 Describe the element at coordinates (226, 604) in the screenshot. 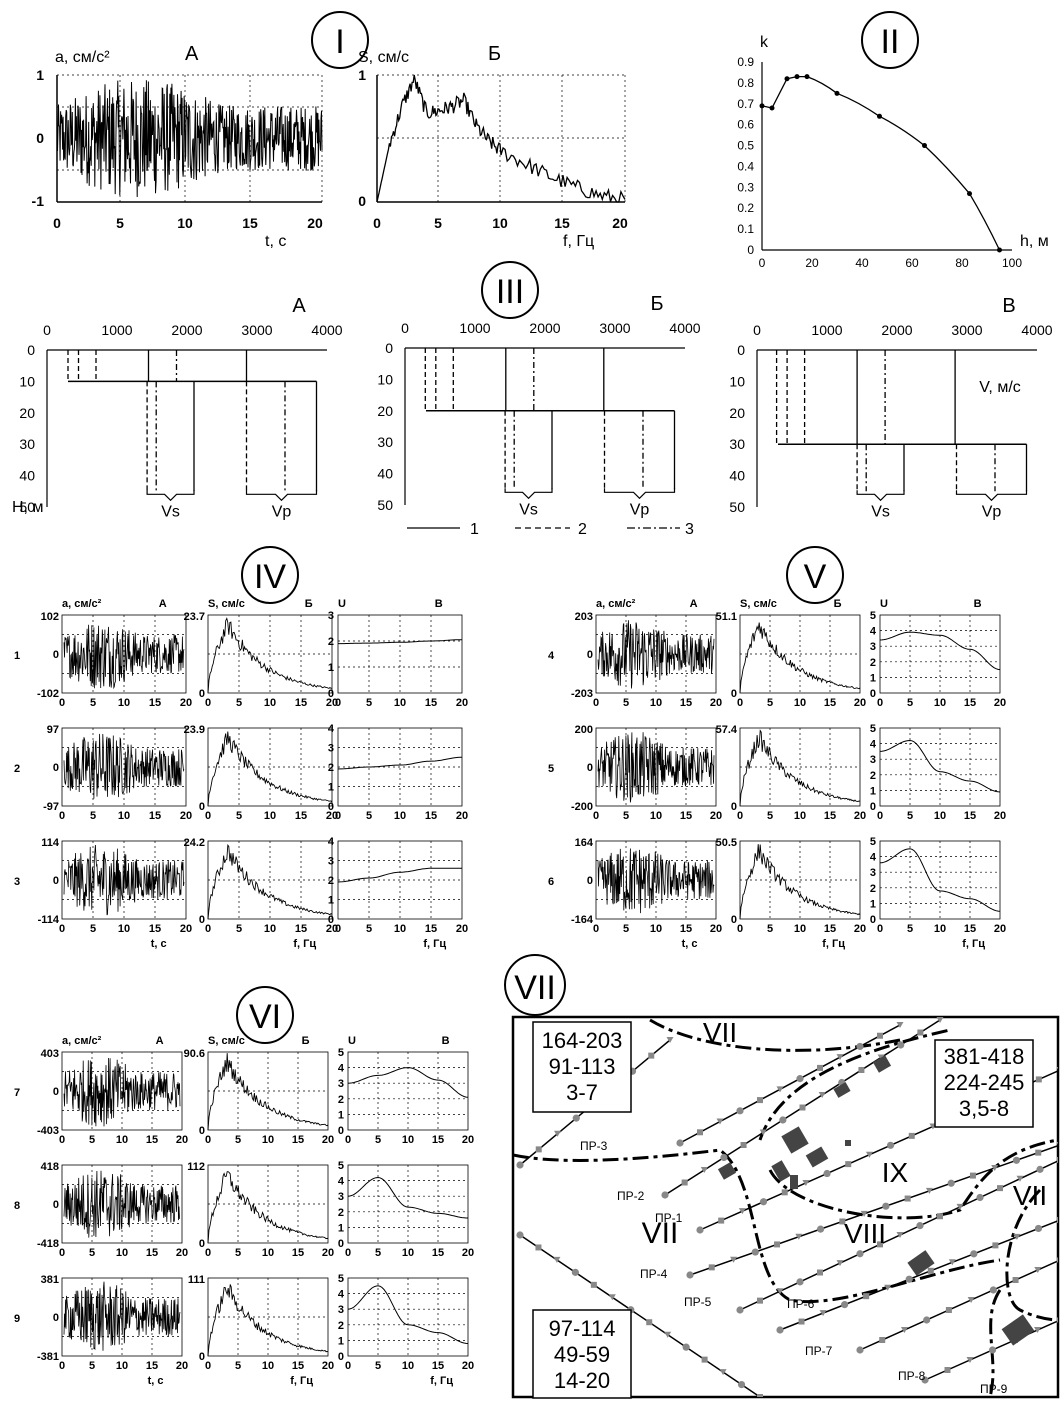

I see `col-label: S, см/с` at that location.